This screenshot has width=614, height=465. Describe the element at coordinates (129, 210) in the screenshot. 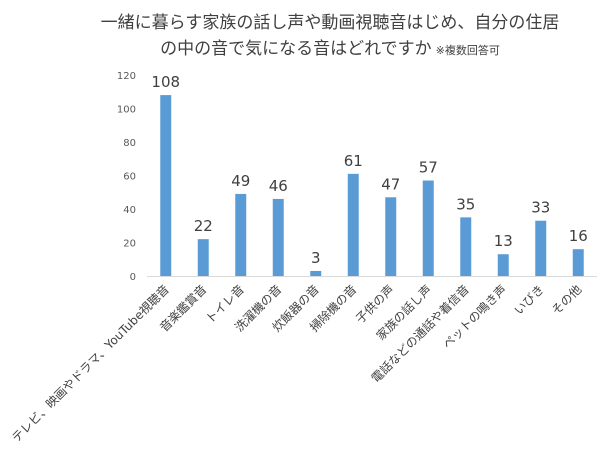

I see `y-tick-label: 40` at that location.